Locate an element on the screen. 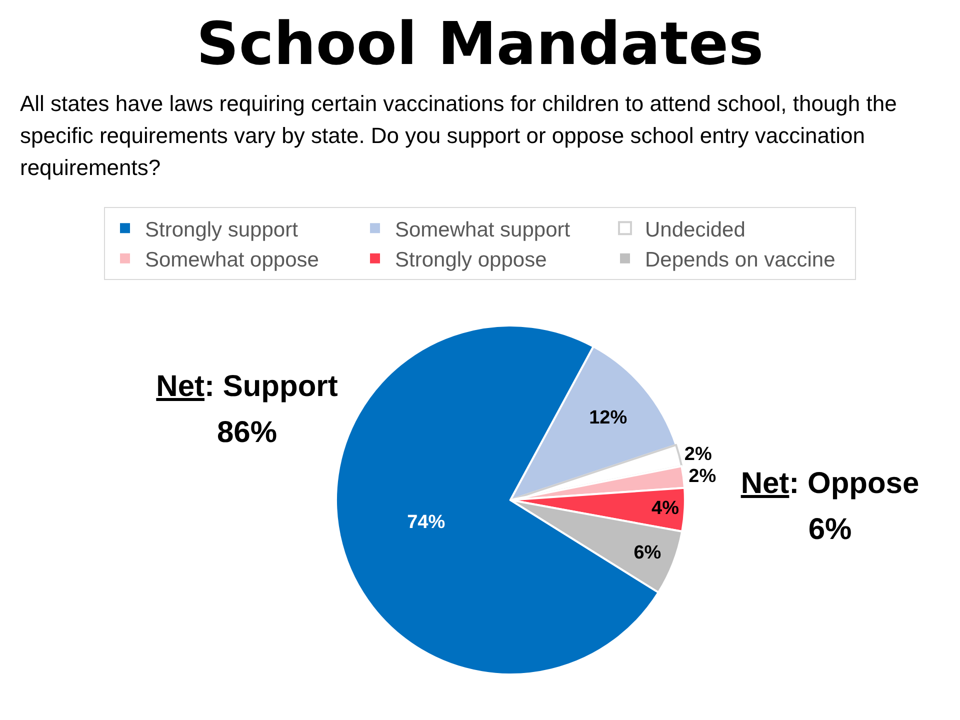 Image resolution: width=960 pixels, height=720 pixels. chart-title: School Mandates is located at coordinates (480, 44).